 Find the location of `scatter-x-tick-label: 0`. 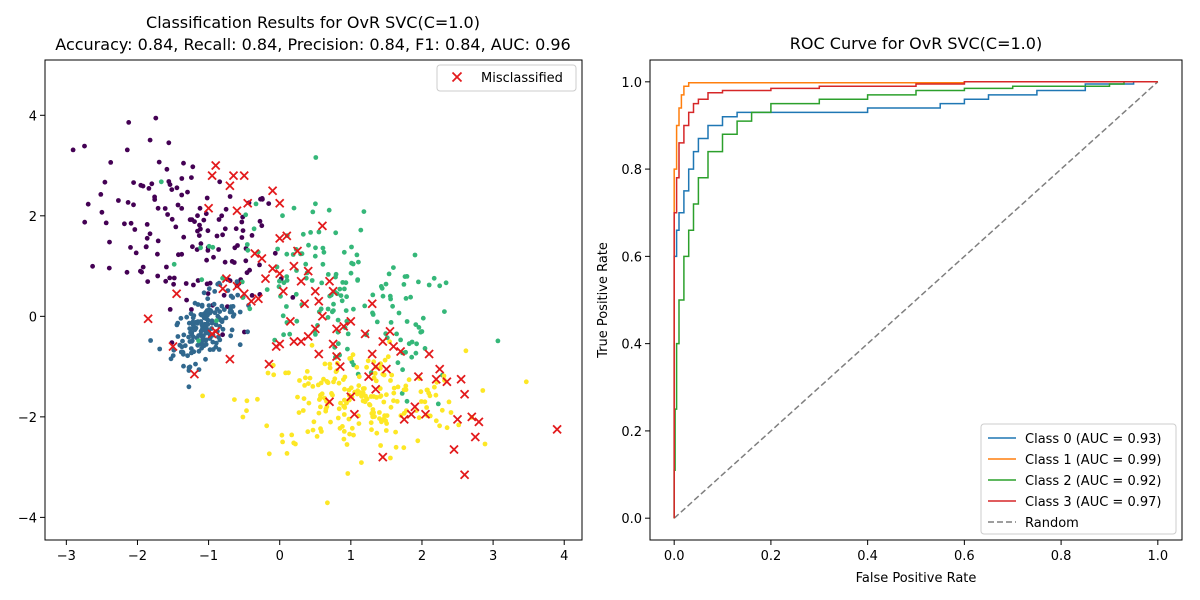

scatter-x-tick-label: 0 is located at coordinates (280, 556).